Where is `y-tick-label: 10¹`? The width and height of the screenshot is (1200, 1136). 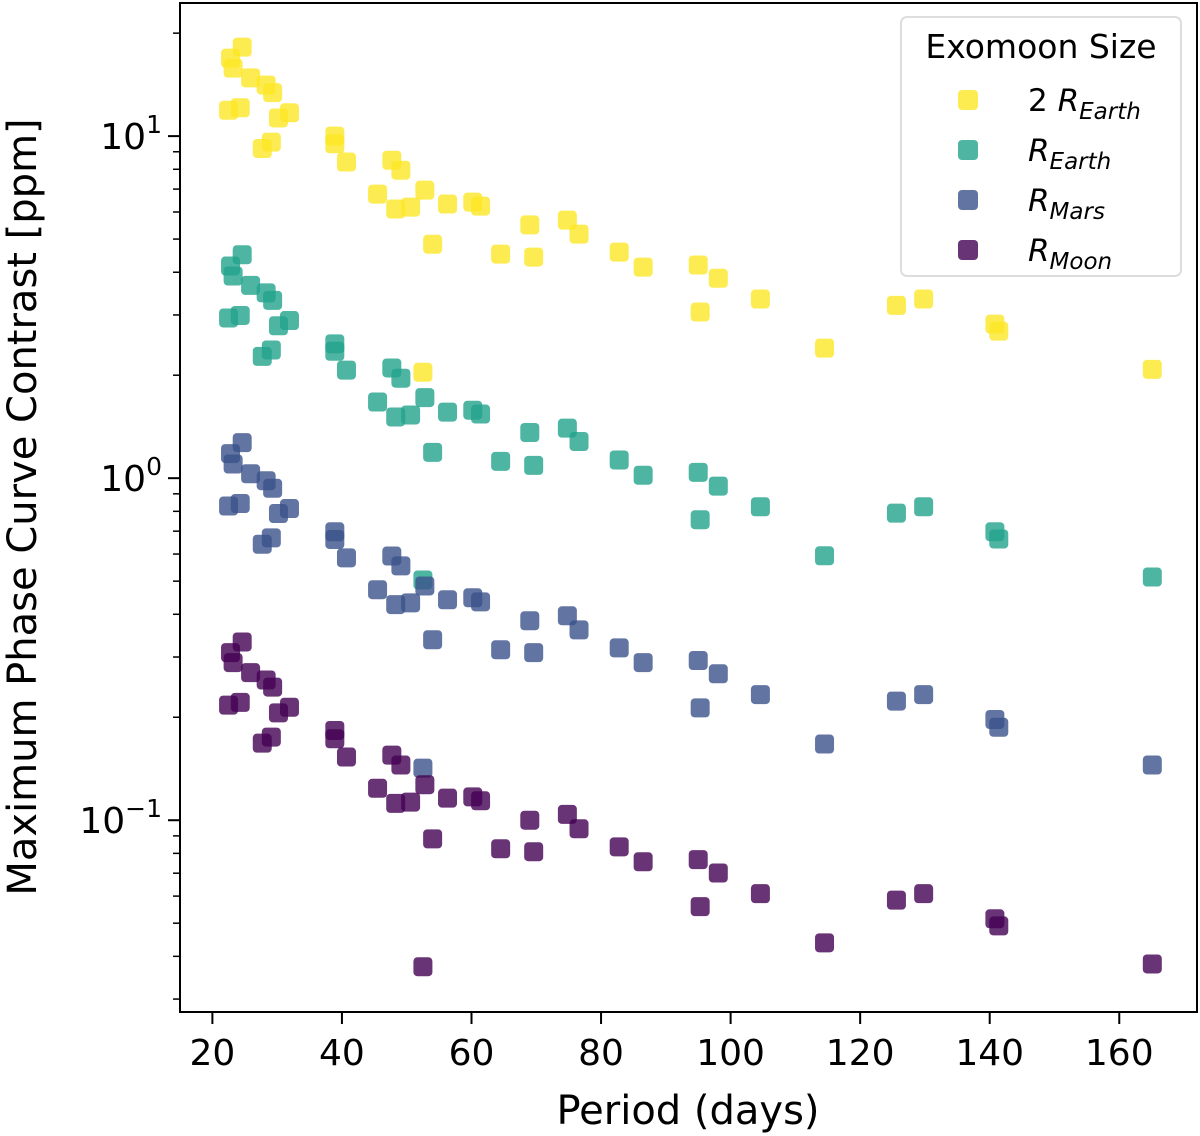
y-tick-label: 10¹ is located at coordinates (131, 134).